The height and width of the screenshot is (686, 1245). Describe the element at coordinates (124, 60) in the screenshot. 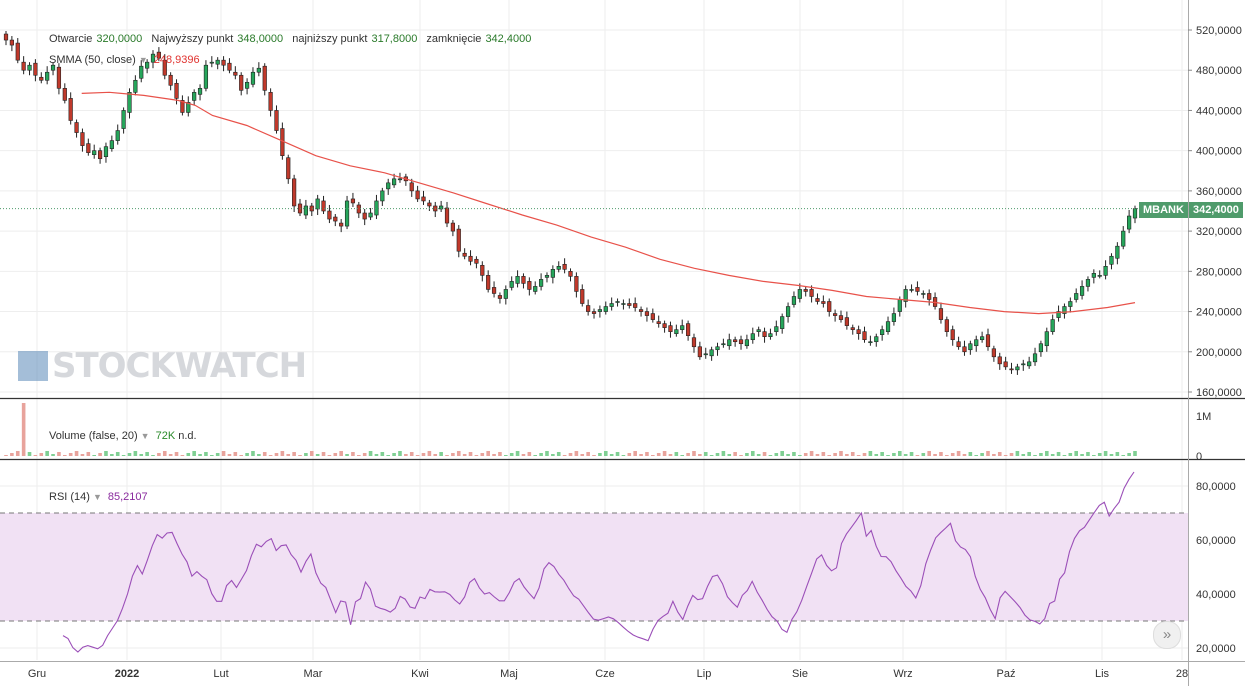

I see `smma-legend: SMMA (50, close) ▼ 248,9396` at that location.